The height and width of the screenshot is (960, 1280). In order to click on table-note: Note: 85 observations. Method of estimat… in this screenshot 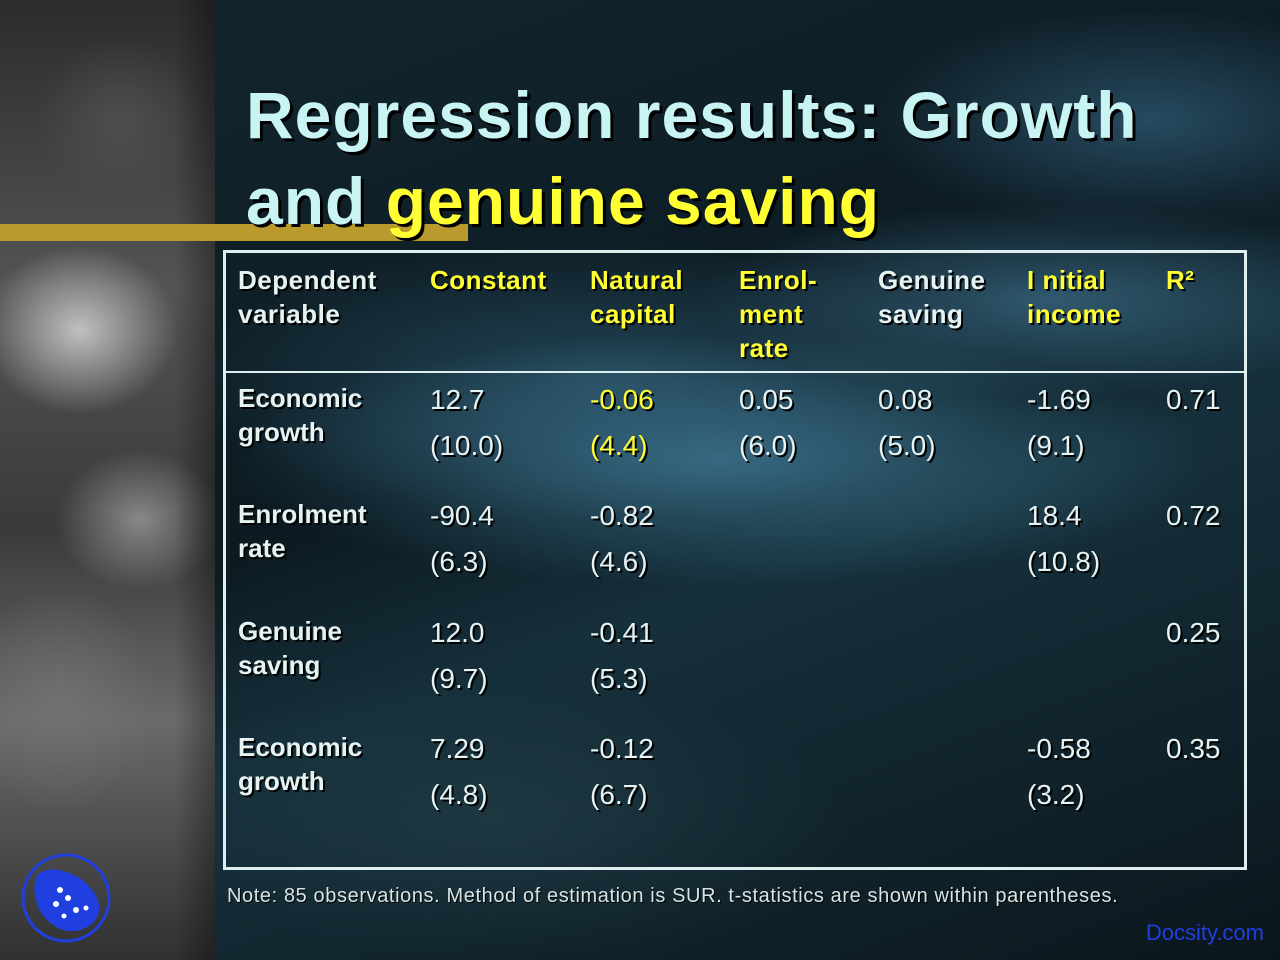, I will do `click(673, 896)`.